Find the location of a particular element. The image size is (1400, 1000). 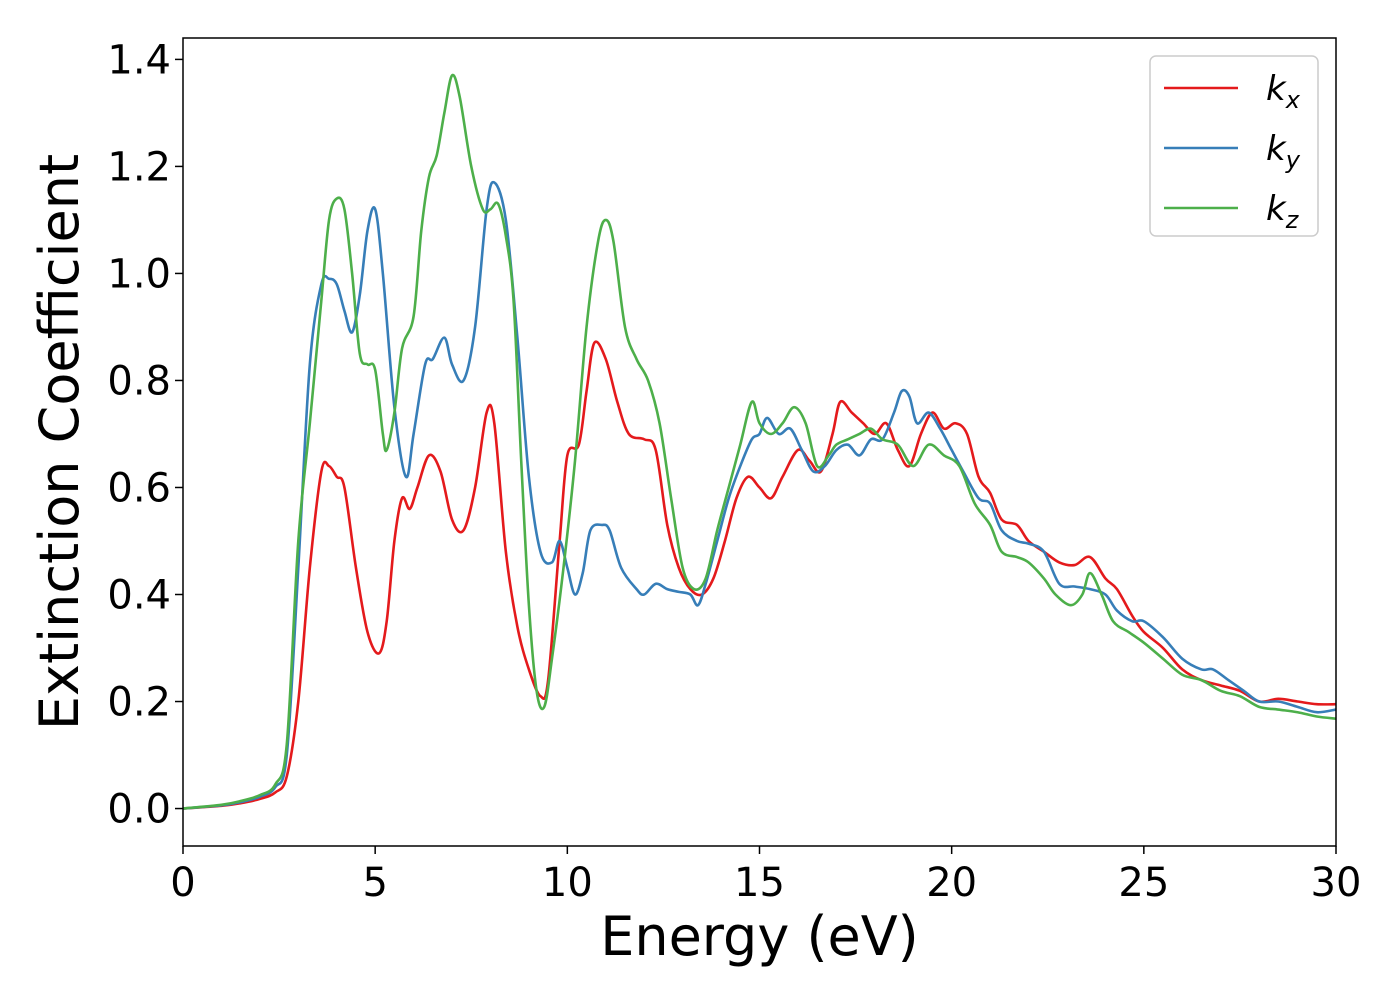

y-tick-label: 0.8 is located at coordinates (139, 381).